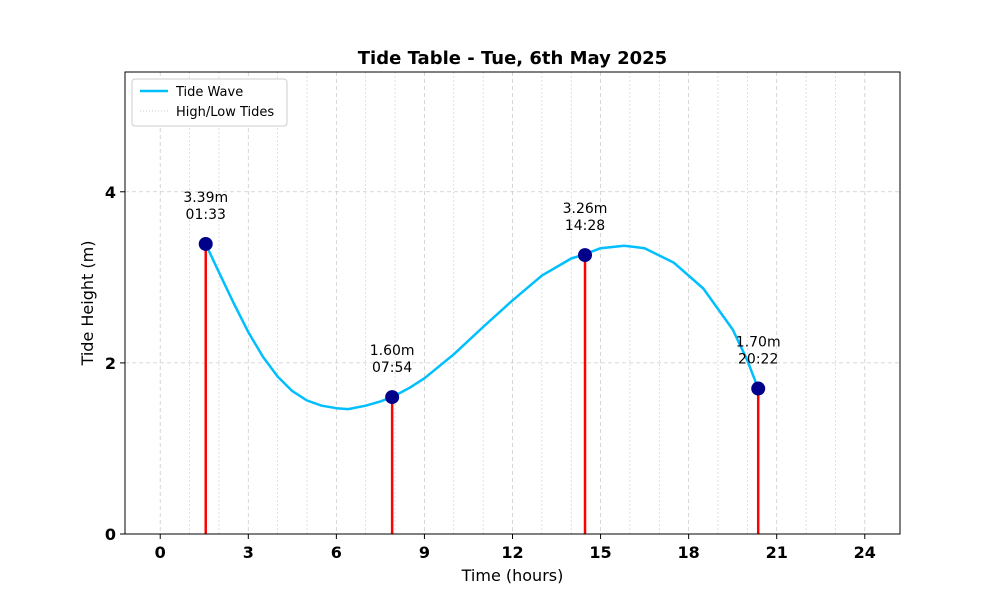 The height and width of the screenshot is (600, 1000). Describe the element at coordinates (512, 58) in the screenshot. I see `chart-title: Tide Table - Tue, 6th May 2025` at that location.